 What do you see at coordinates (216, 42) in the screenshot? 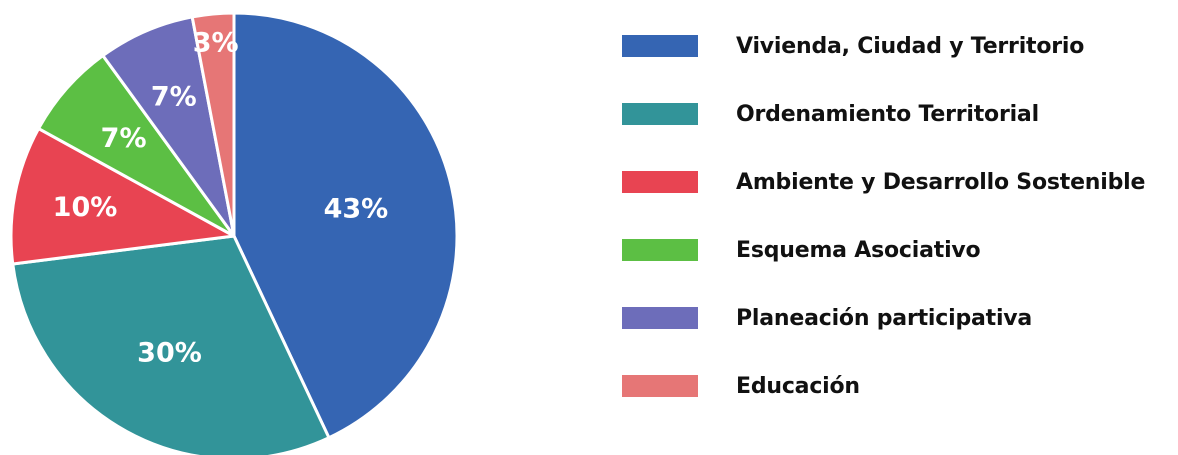
I see `pie-data-label: 3%` at bounding box center [216, 42].